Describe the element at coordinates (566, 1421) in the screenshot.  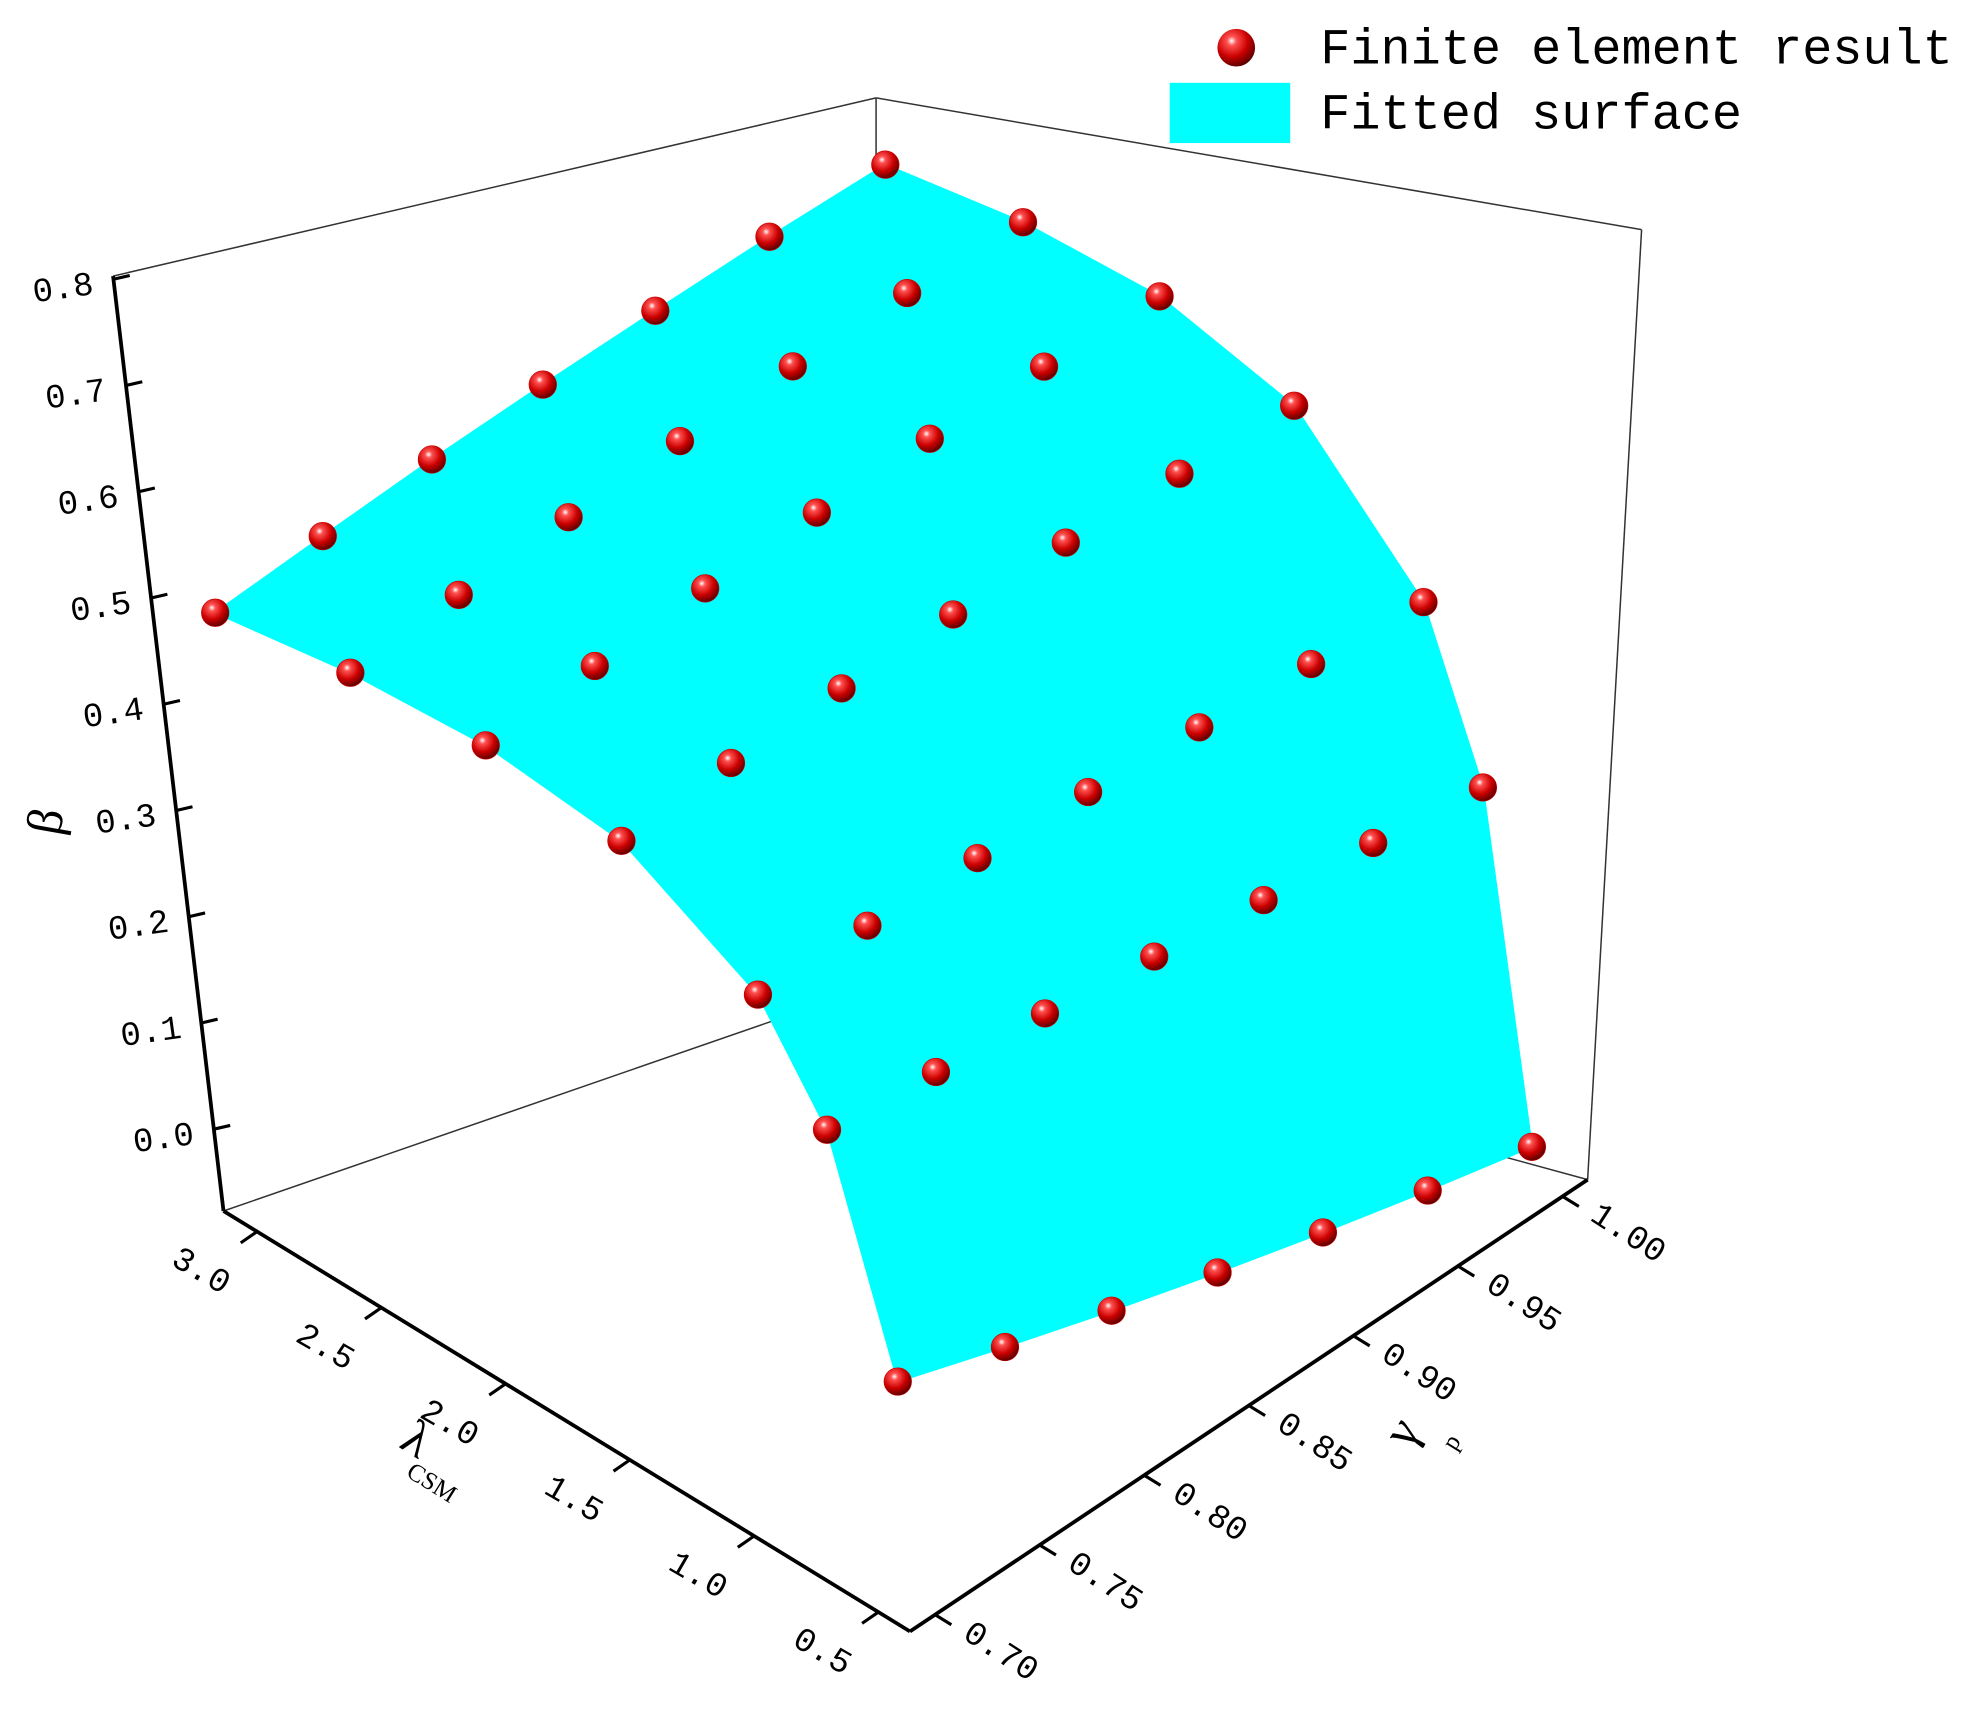
I see `x-axis-line` at that location.